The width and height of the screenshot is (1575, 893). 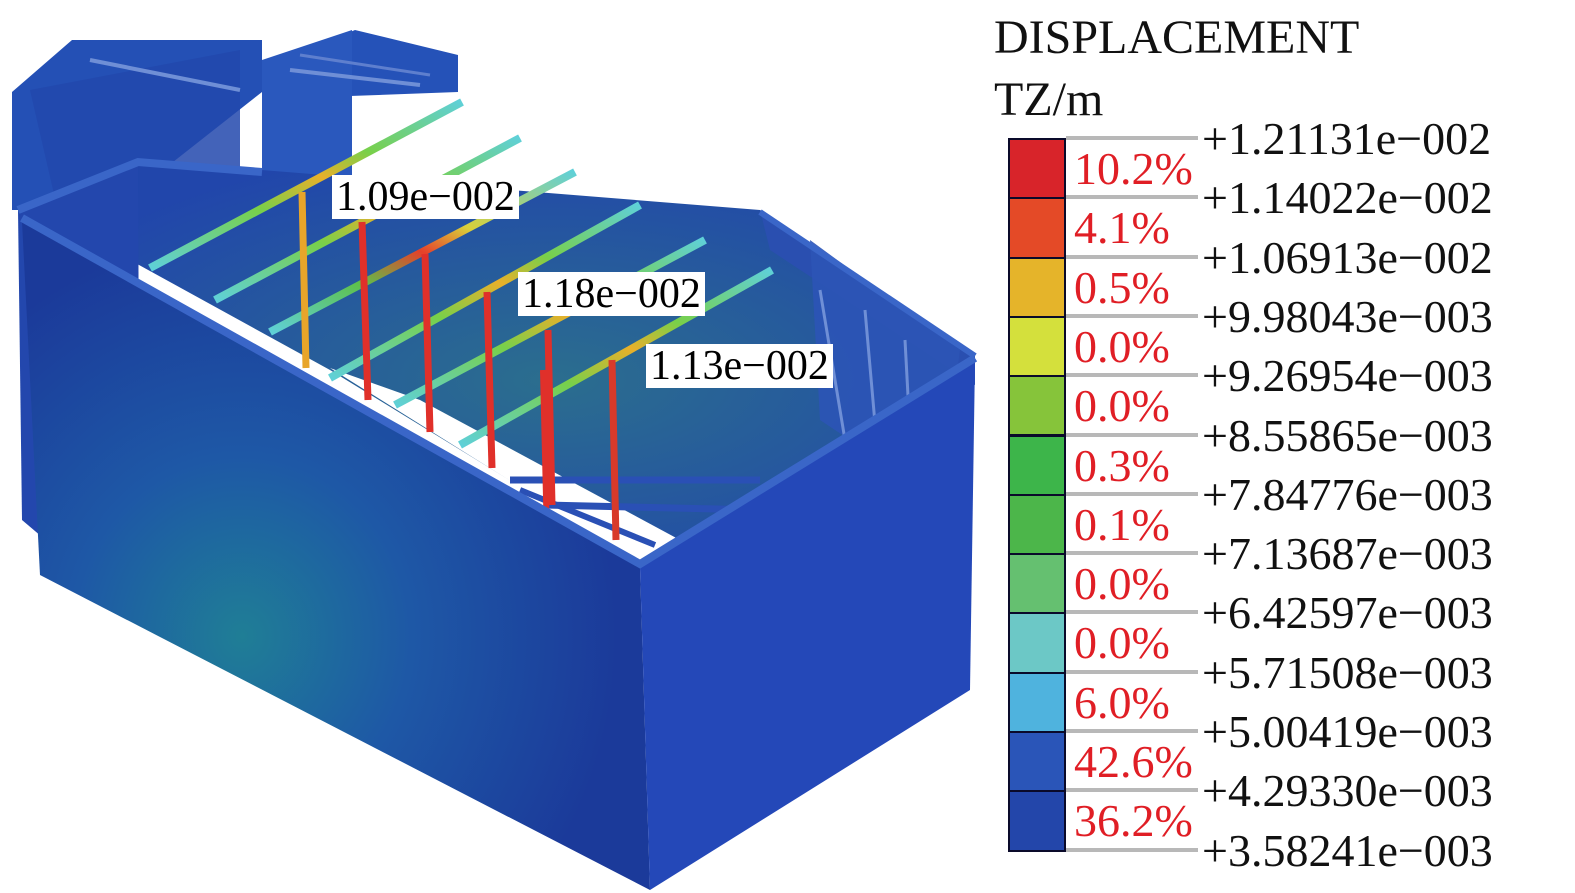 What do you see at coordinates (1177, 37) in the screenshot?
I see `legend-title: DISPLACEMENT` at bounding box center [1177, 37].